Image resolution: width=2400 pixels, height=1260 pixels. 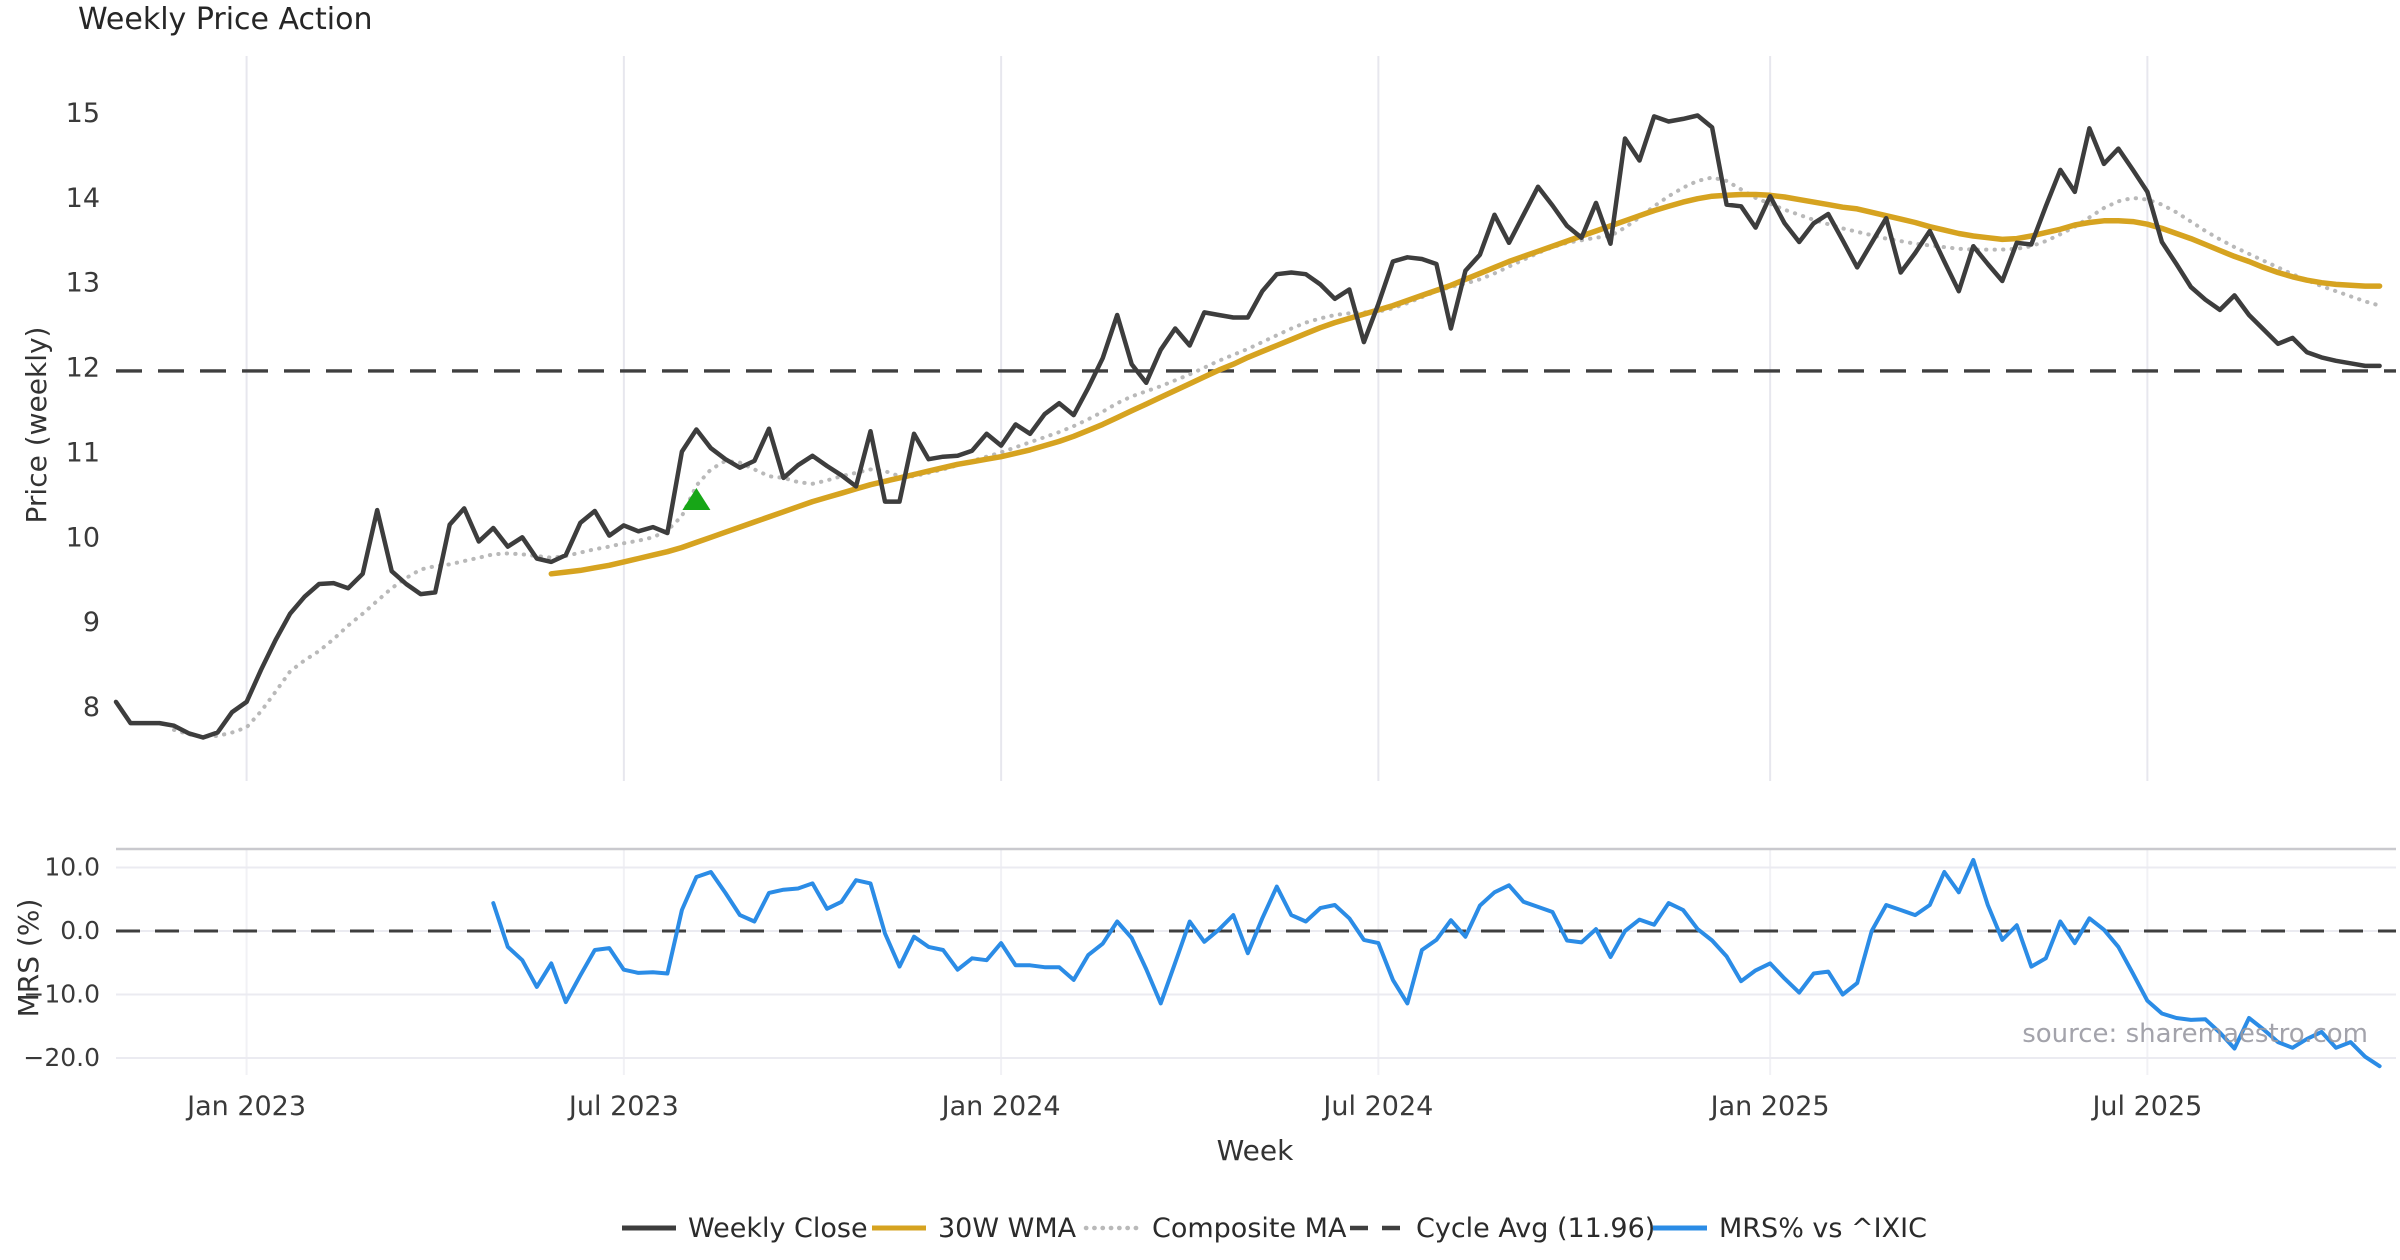 What do you see at coordinates (1769, 1106) in the screenshot?
I see `xtick-jan-2025: Jan 2025` at bounding box center [1769, 1106].